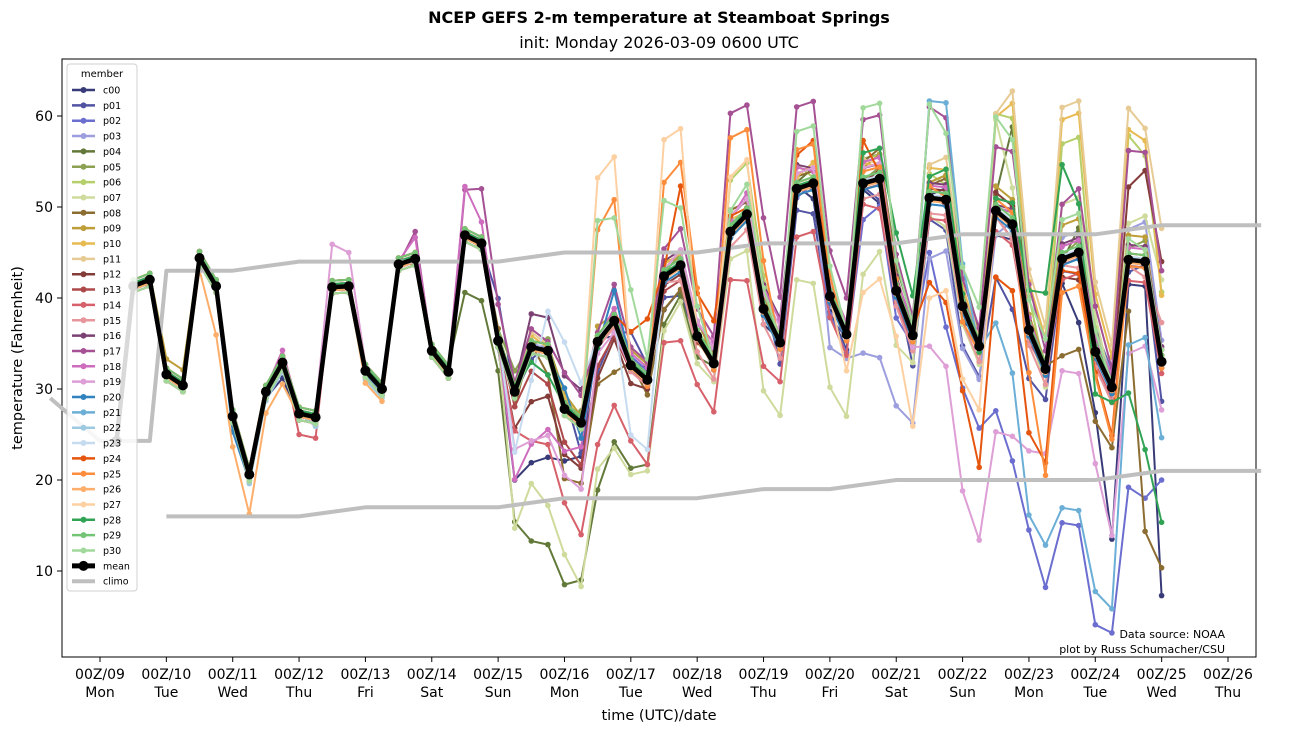  Describe the element at coordinates (548, 311) in the screenshot. I see `data-point-p23` at that location.